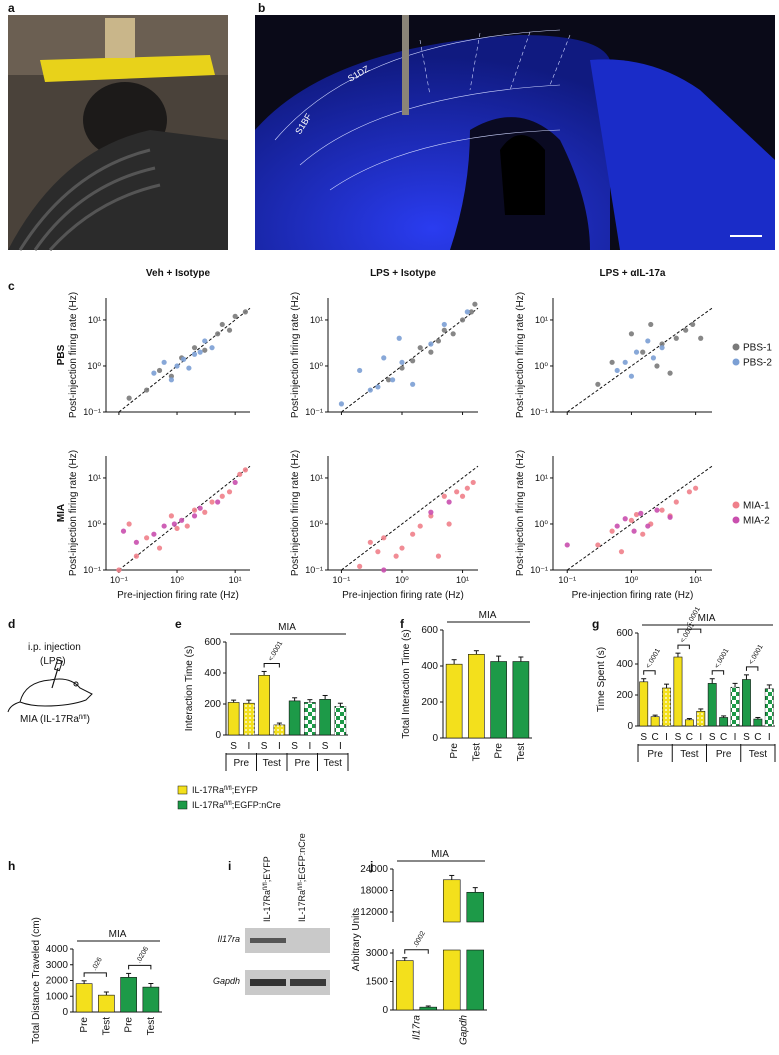  I want to click on group-label: Pre, so click(655, 754).